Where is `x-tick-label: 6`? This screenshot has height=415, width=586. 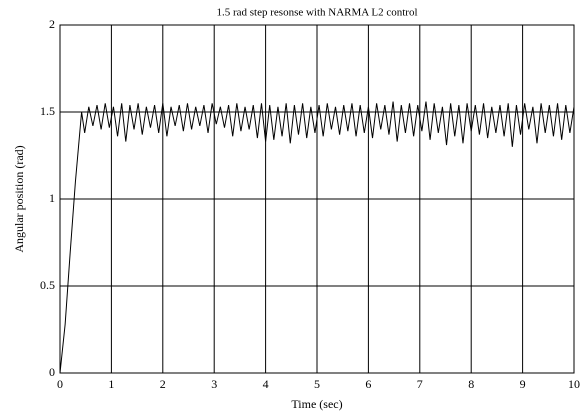
x-tick-label: 6 is located at coordinates (368, 384).